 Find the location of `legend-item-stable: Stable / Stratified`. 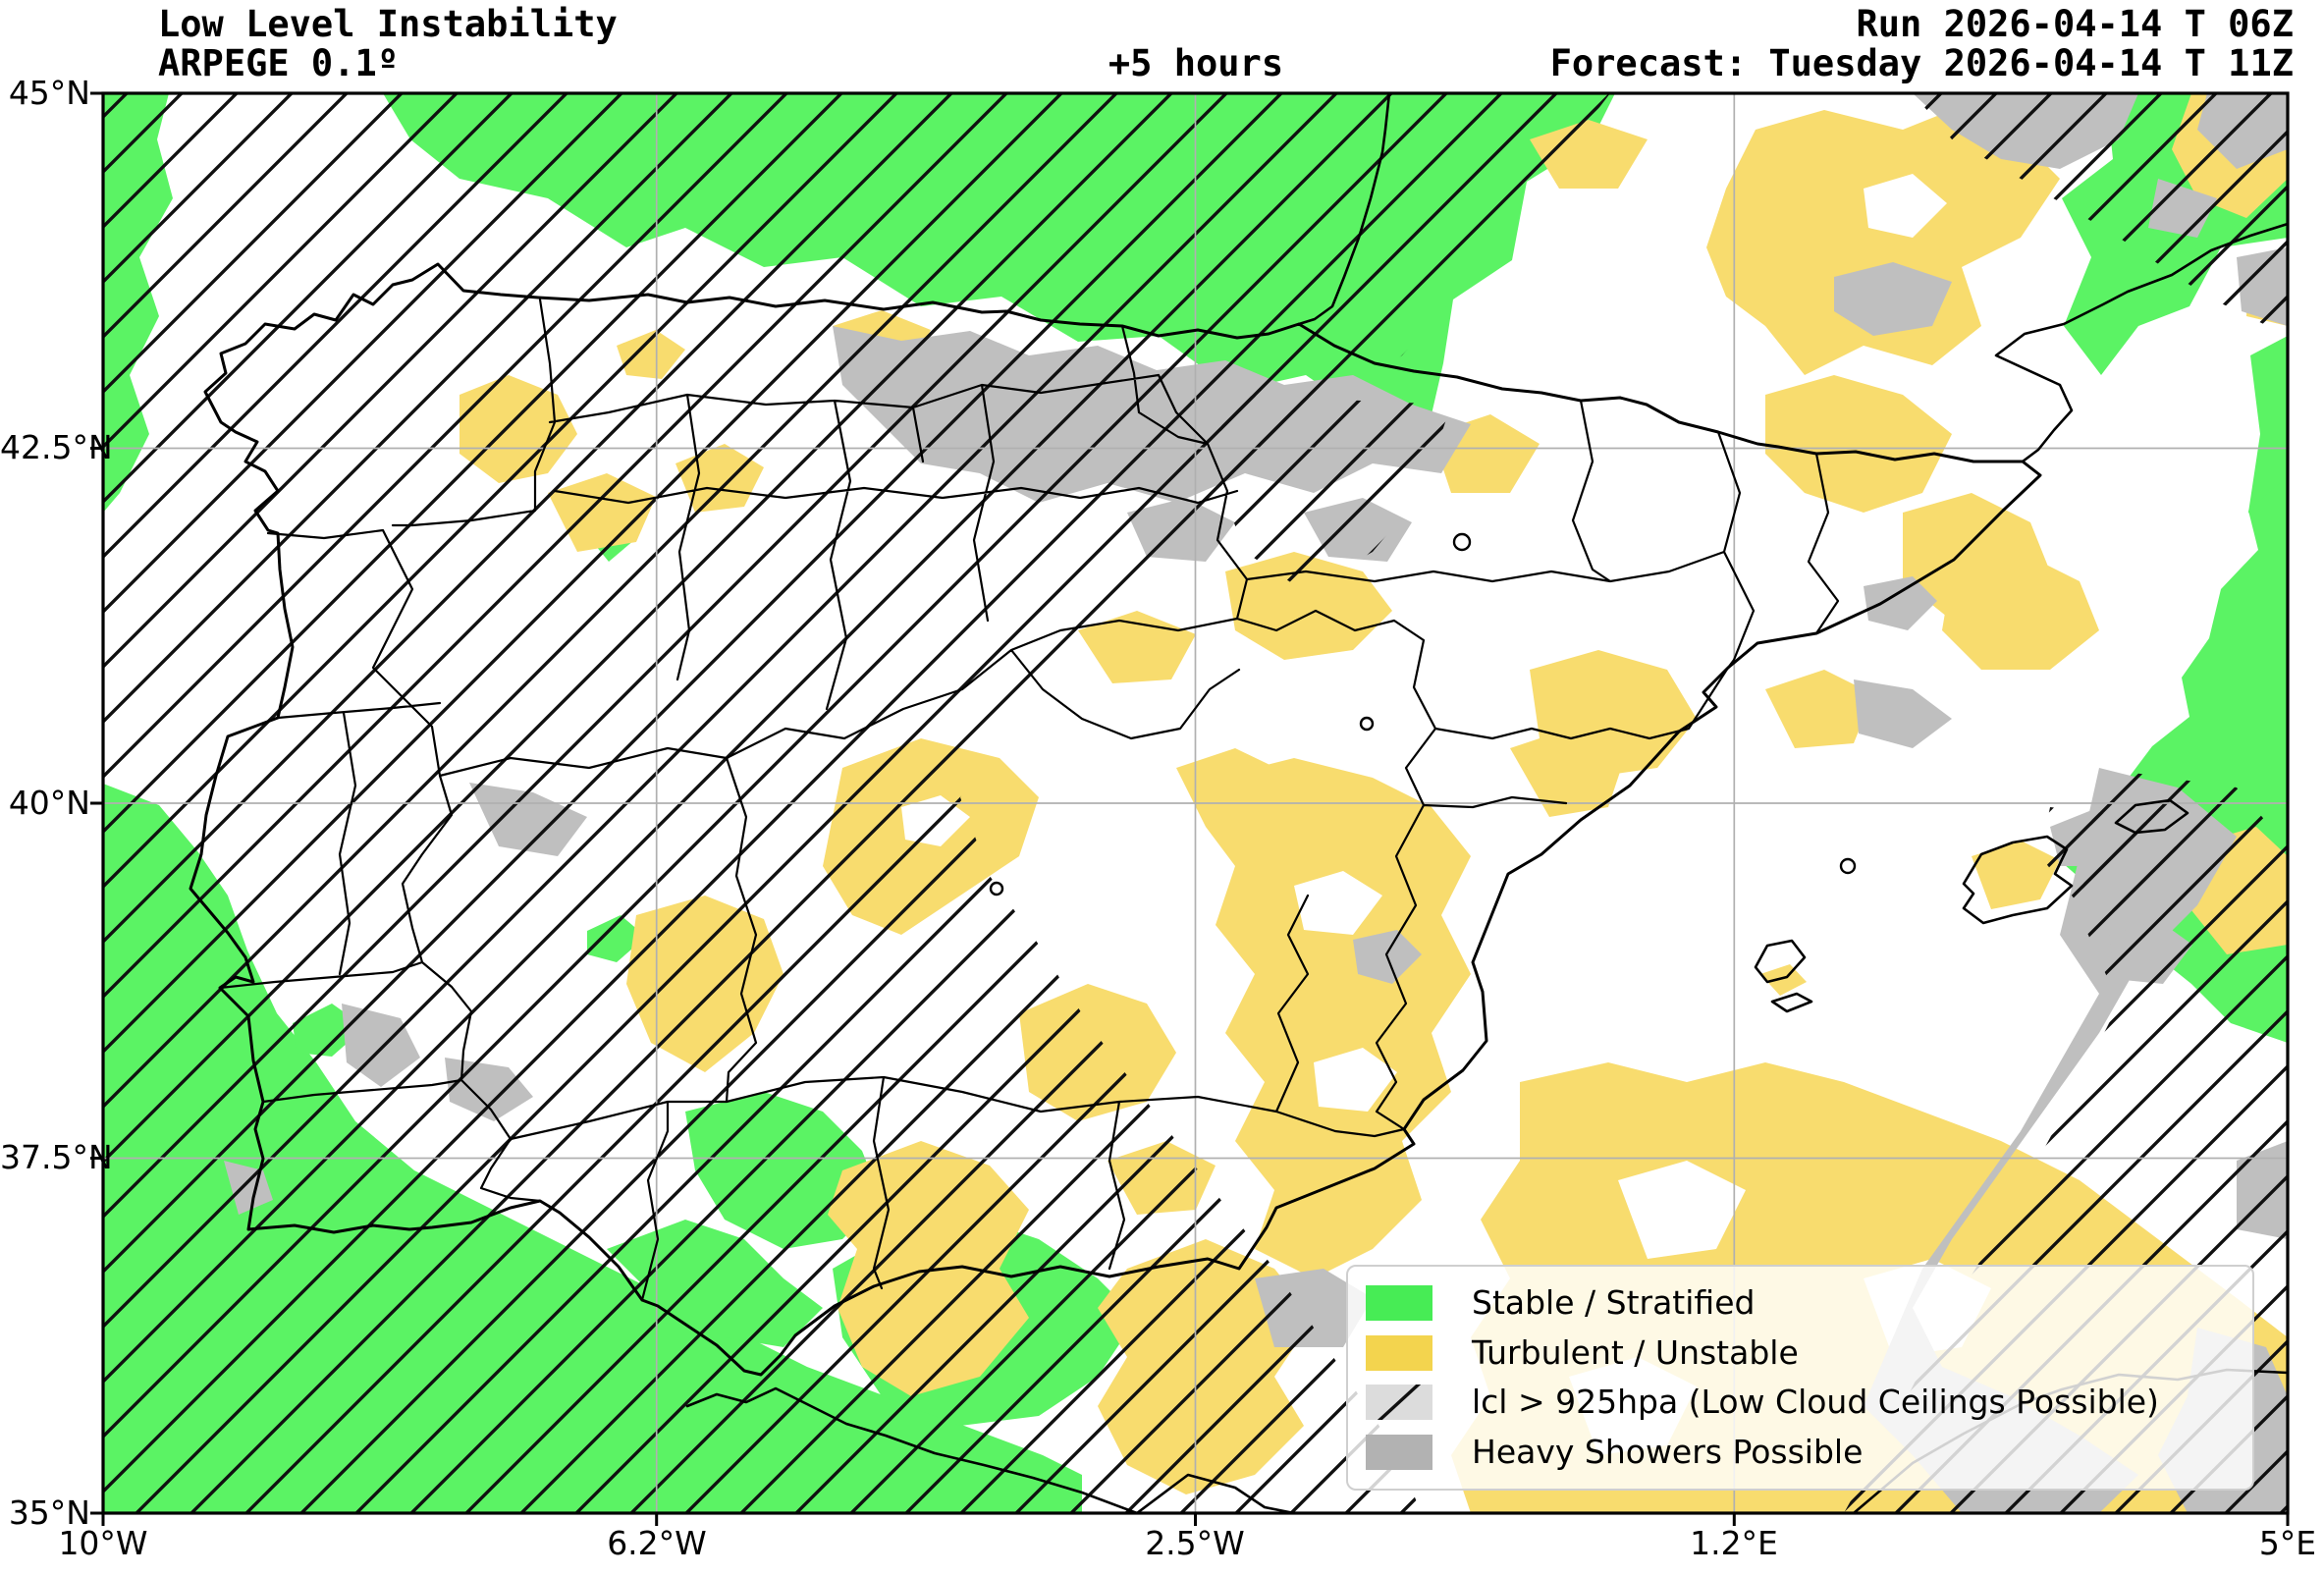

legend-item-stable: Stable / Stratified is located at coordinates (1800, 1303).